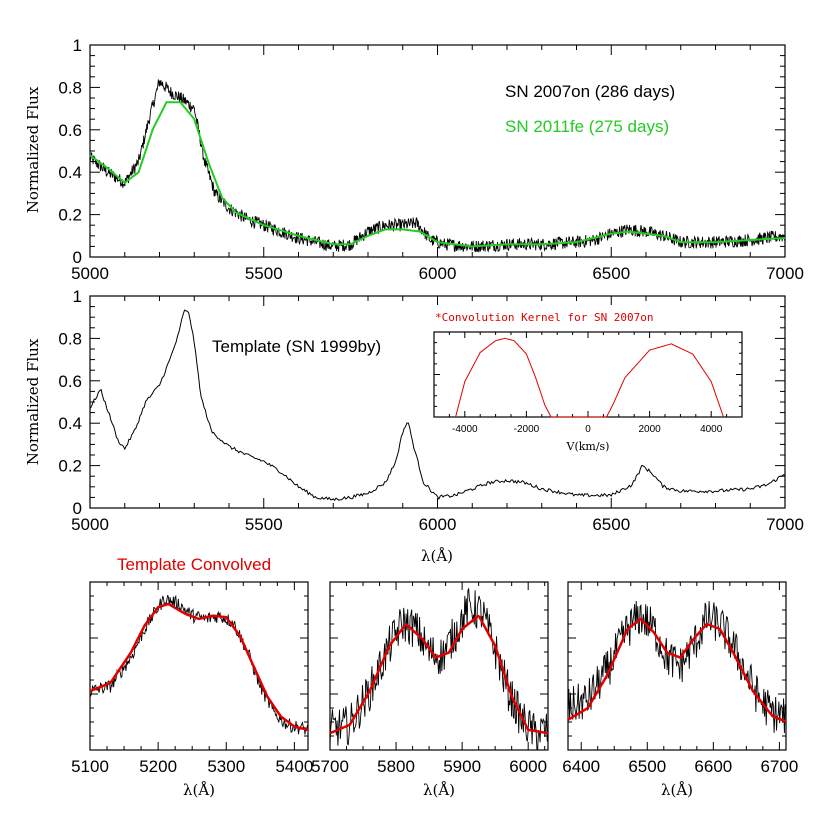 The image size is (830, 830). Describe the element at coordinates (226, 766) in the screenshot. I see `x-tick-label: 5300` at that location.